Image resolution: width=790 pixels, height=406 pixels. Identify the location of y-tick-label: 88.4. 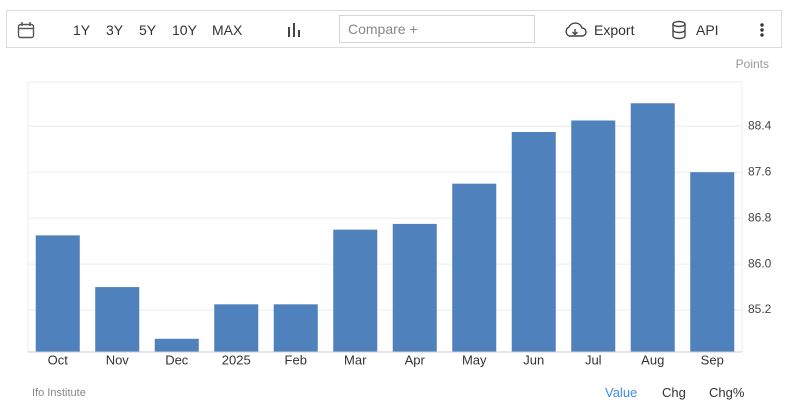
(760, 125).